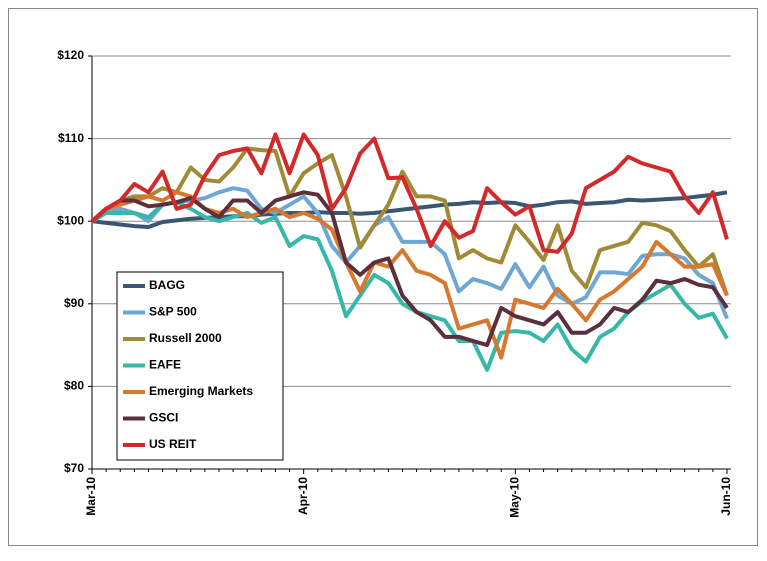 This screenshot has height=561, width=767. What do you see at coordinates (173, 444) in the screenshot?
I see `legend-label: US REIT` at bounding box center [173, 444].